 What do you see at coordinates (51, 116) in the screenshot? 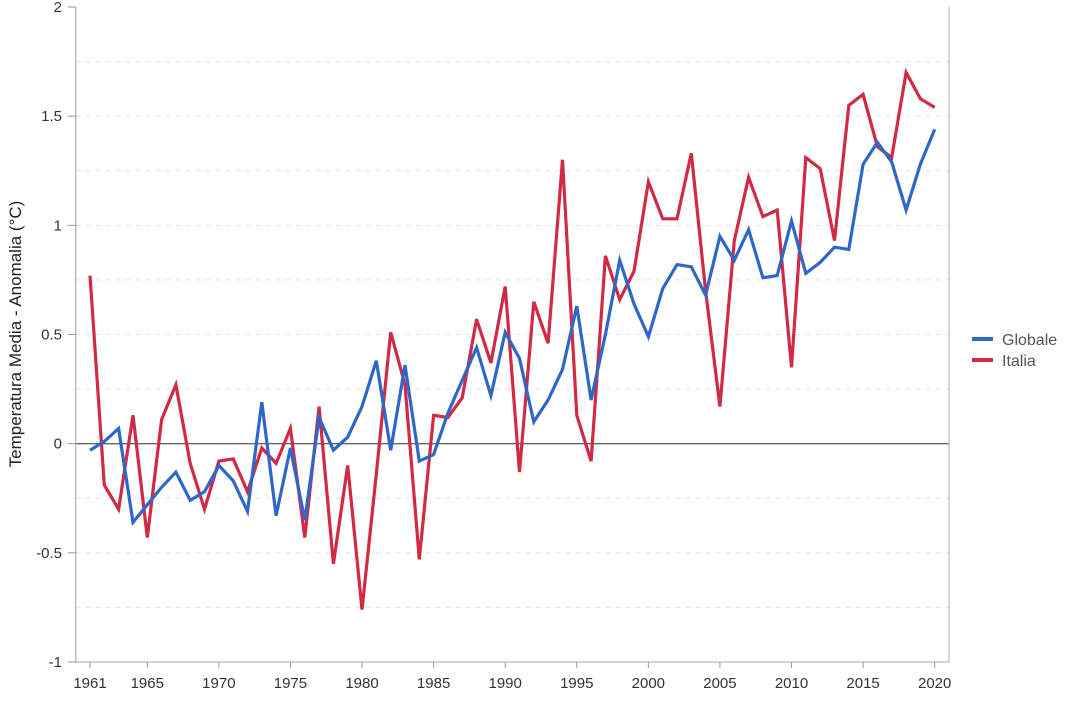
I see `y-tick-label: 1.5` at bounding box center [51, 116].